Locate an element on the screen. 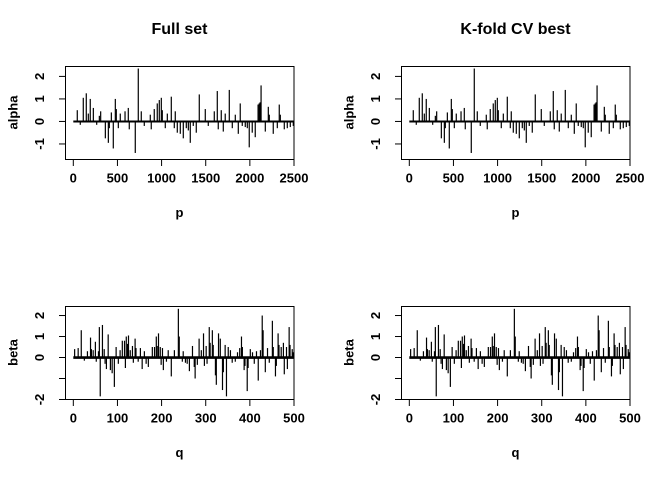 This screenshot has height=480, width=672. panel-title: K-fold CV best is located at coordinates (515, 29).